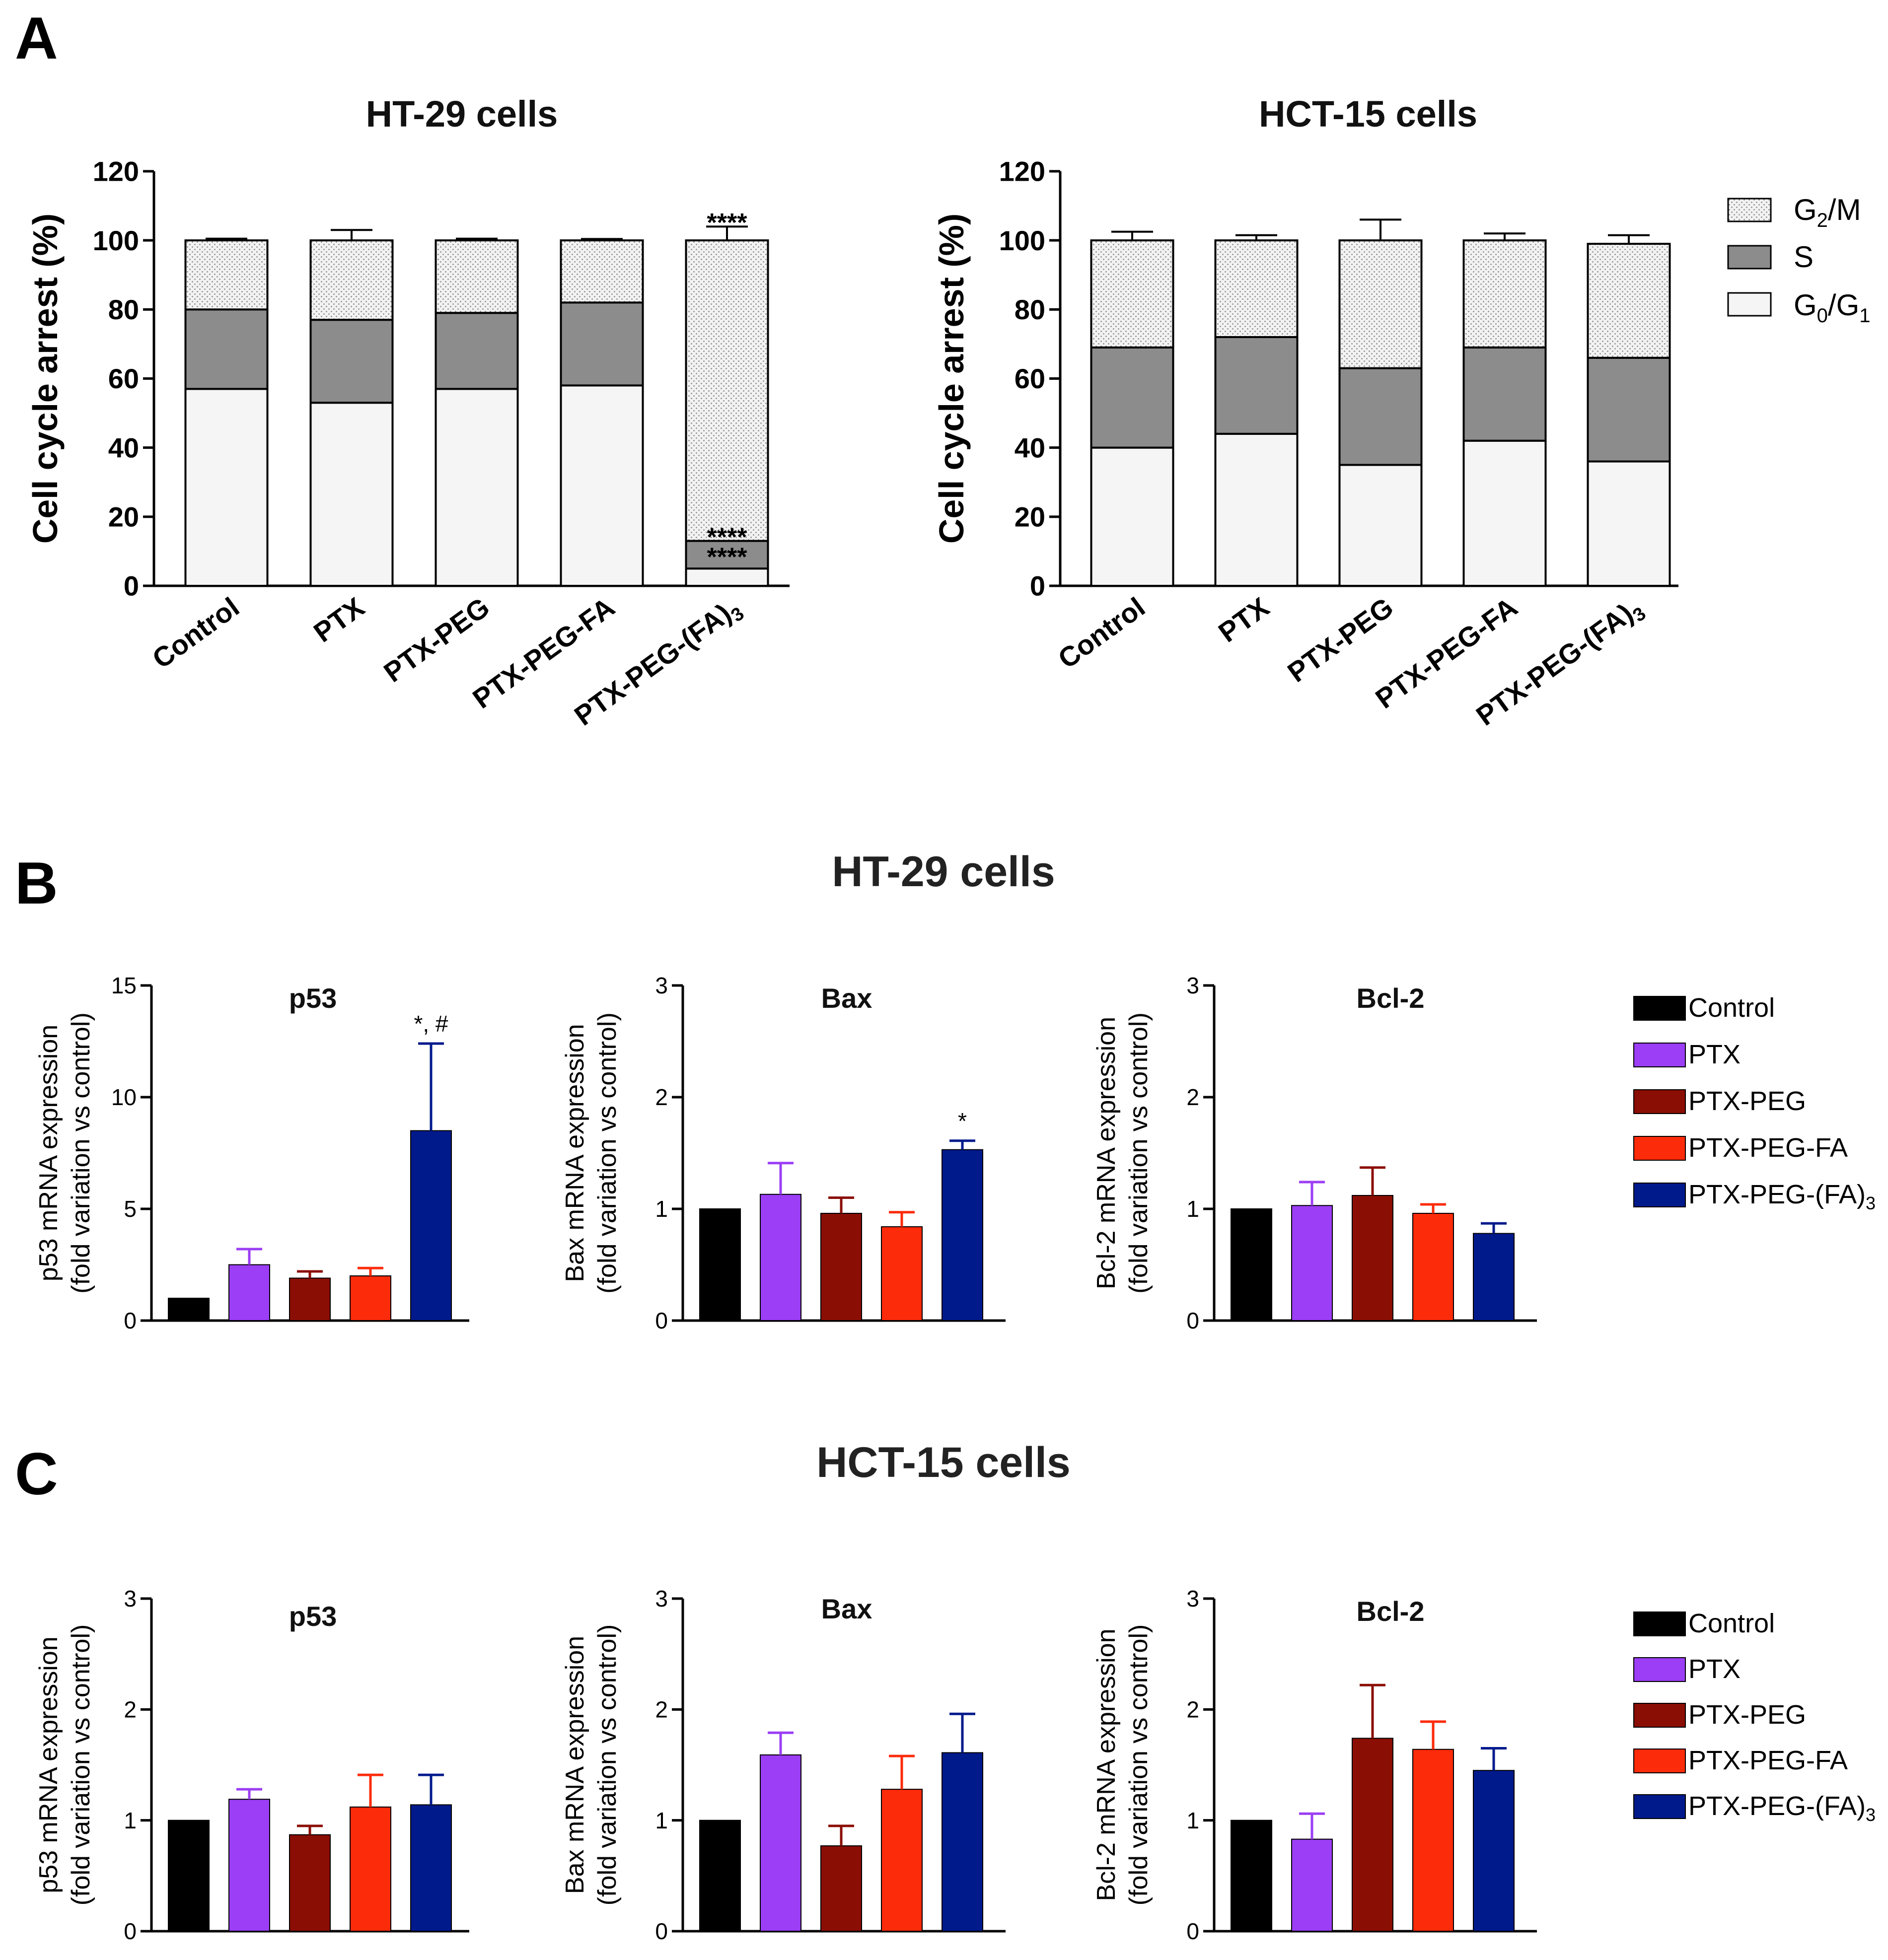 This screenshot has width=1888, height=1960. What do you see at coordinates (951, 378) in the screenshot?
I see `y-axis-label: Cell cycle arrest (%)` at bounding box center [951, 378].